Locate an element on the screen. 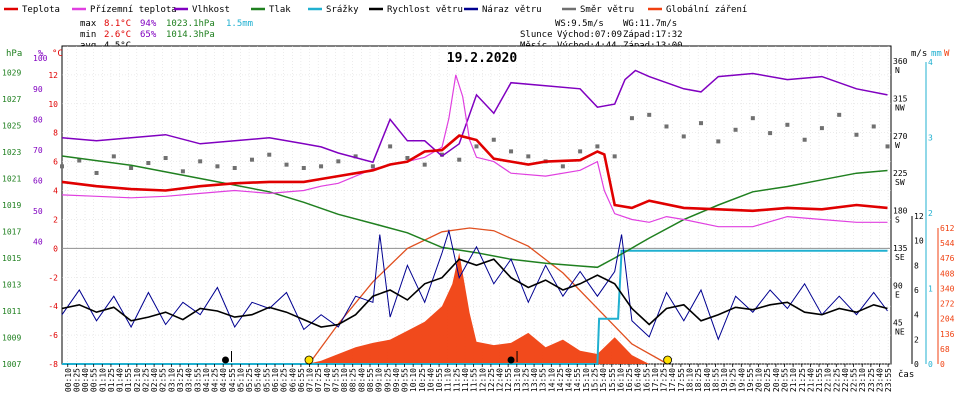 This screenshot has width=966, height=400. x-tick-label: 11:40 is located at coordinates (465, 380).